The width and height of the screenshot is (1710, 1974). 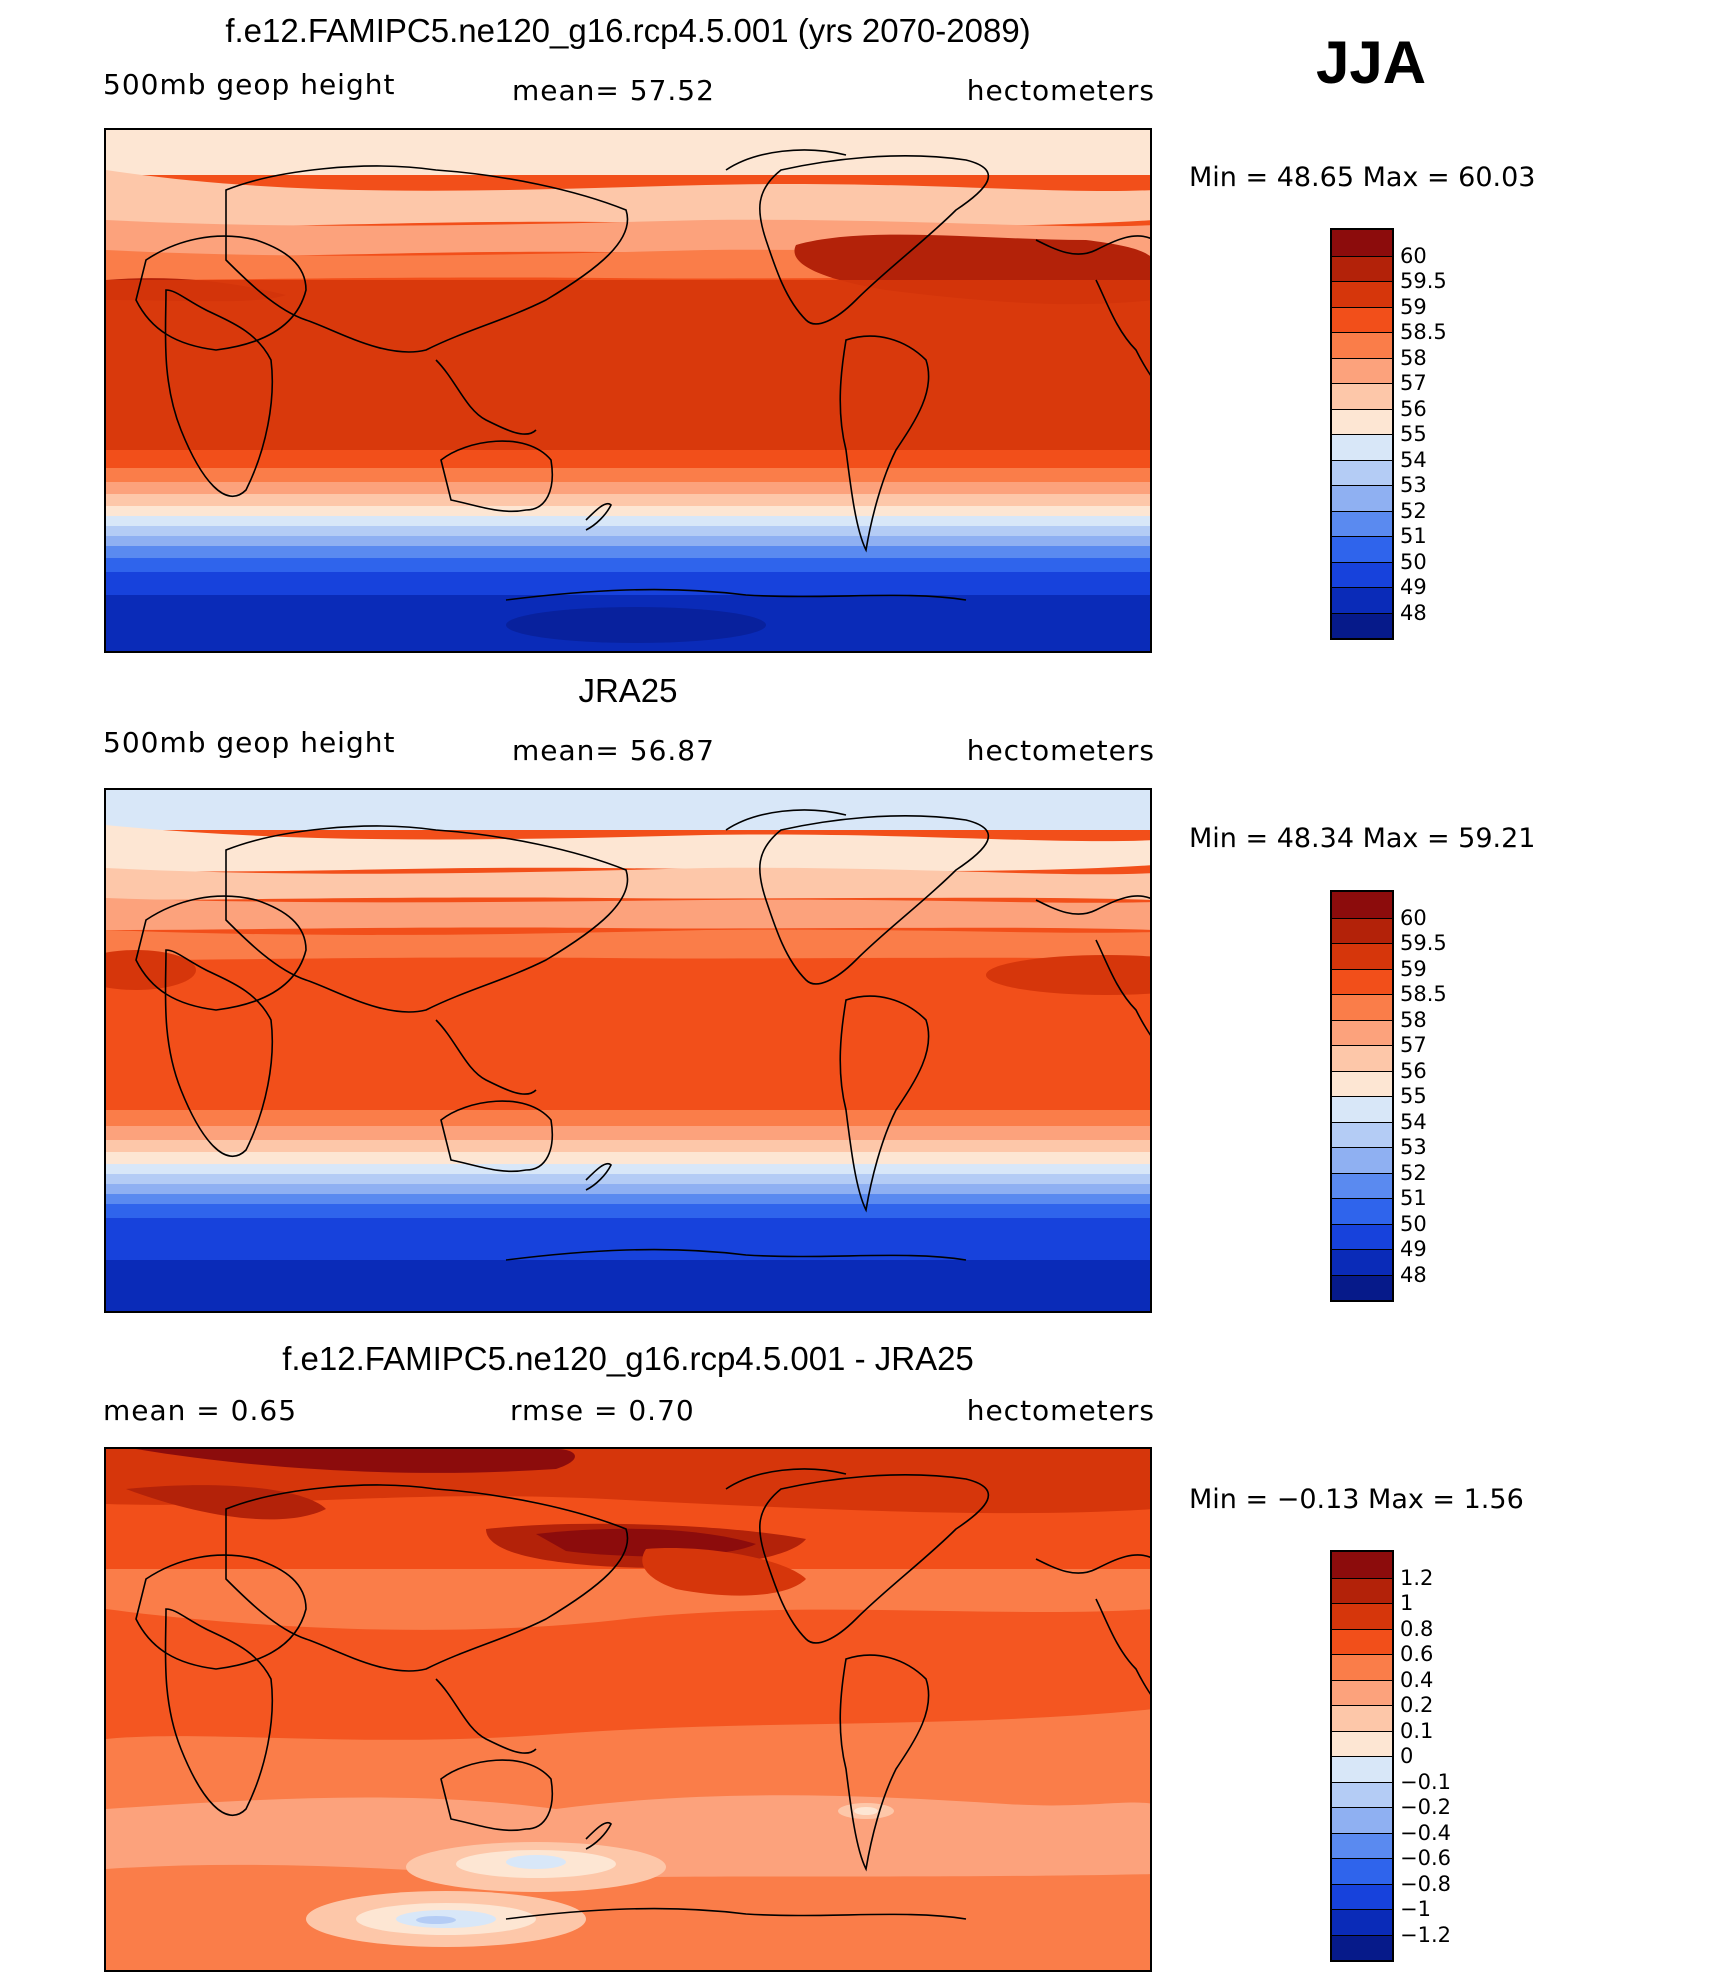 What do you see at coordinates (1423, 943) in the screenshot?
I see `colorbar-tick-label: 59.5` at bounding box center [1423, 943].